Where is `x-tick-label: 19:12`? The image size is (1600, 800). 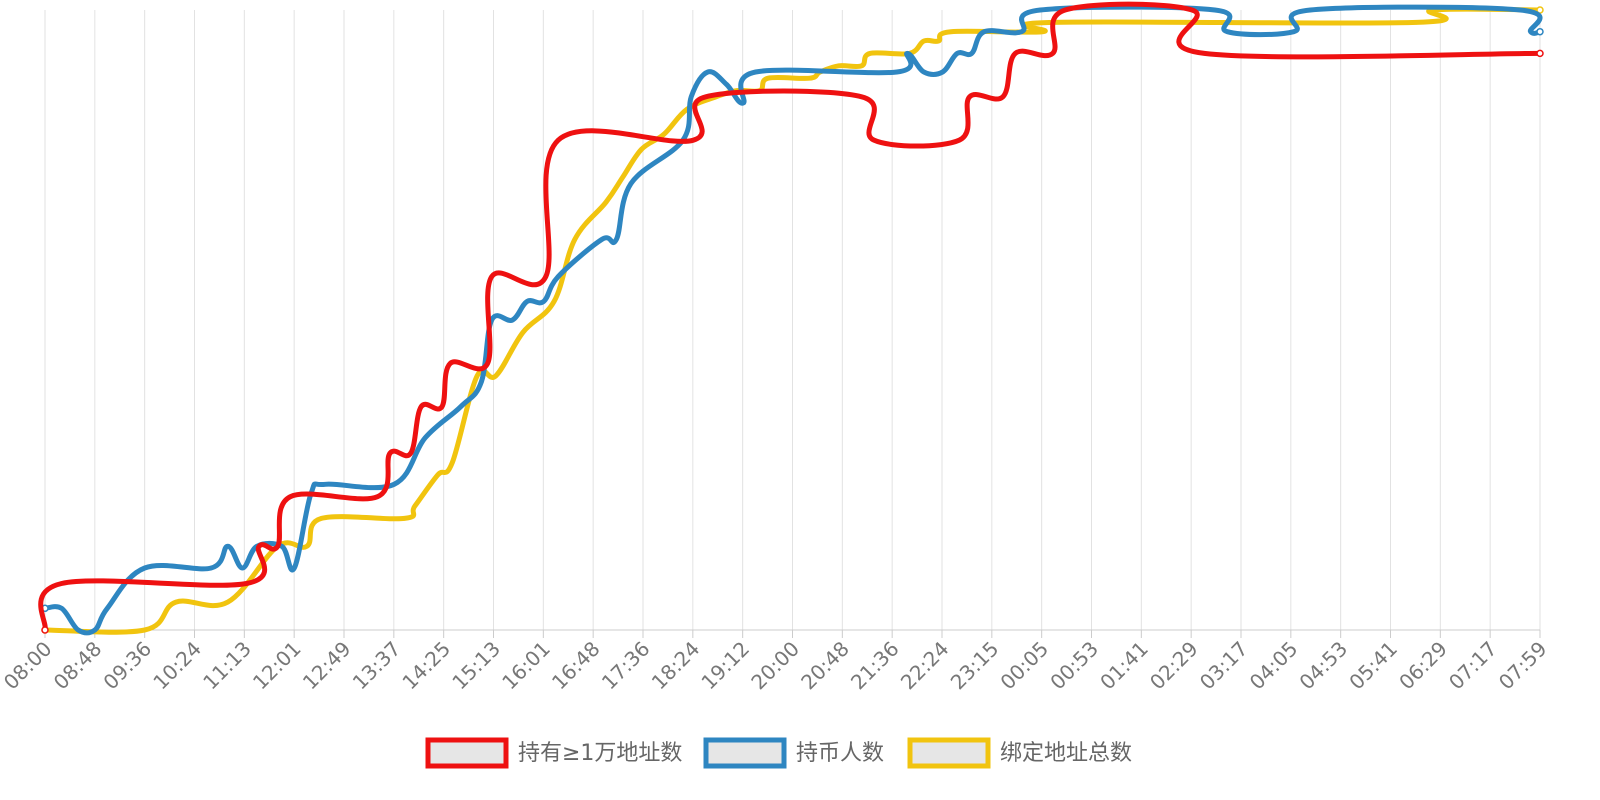
x-tick-label: 19:12 is located at coordinates (725, 666).